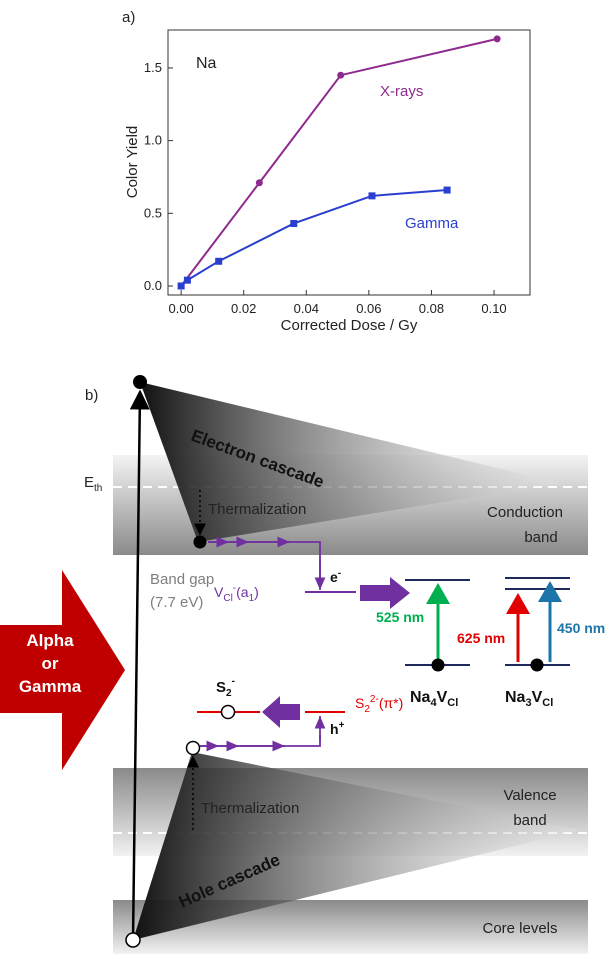  Describe the element at coordinates (89, 482) in the screenshot. I see `text: E` at that location.